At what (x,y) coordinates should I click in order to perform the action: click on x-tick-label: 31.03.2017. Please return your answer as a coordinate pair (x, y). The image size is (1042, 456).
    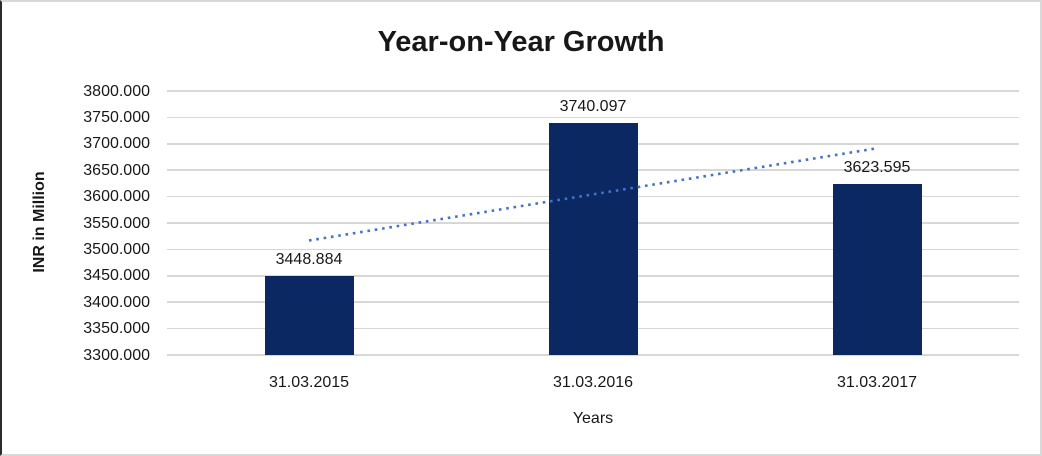
    Looking at the image, I should click on (877, 382).